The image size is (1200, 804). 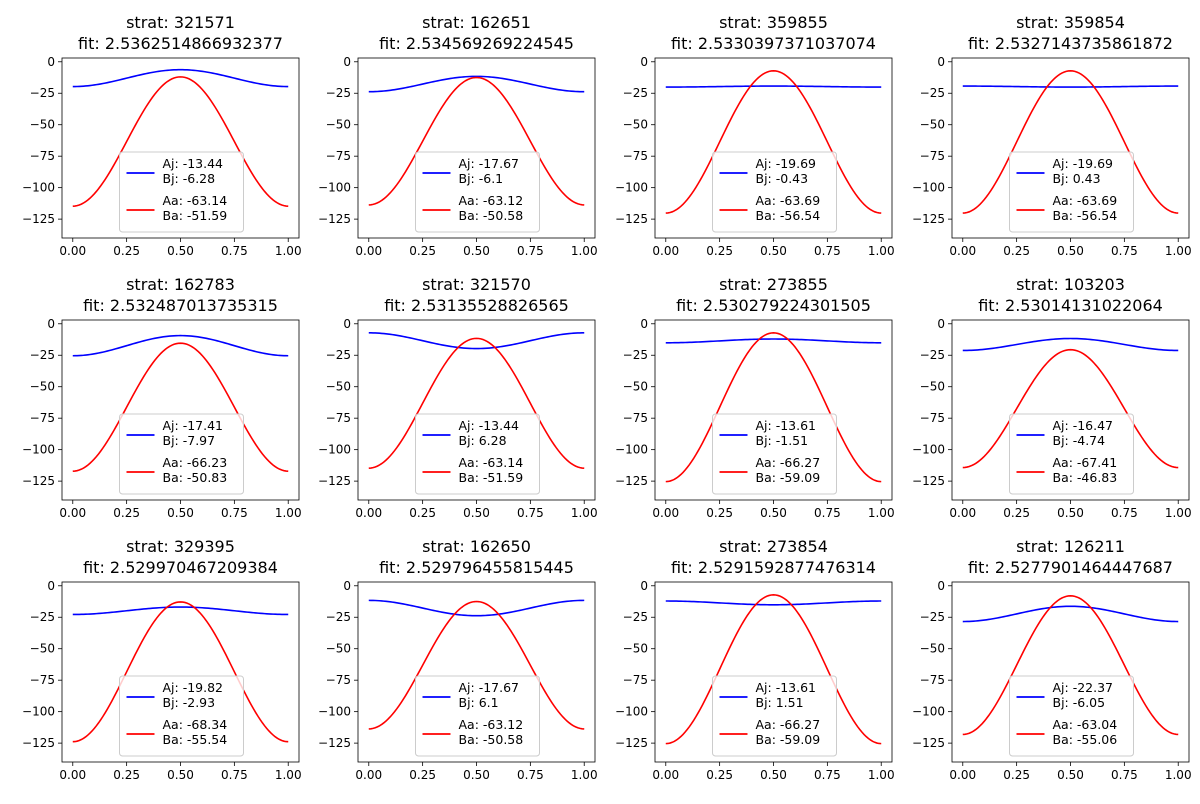 What do you see at coordinates (489, 163) in the screenshot?
I see `legend-label: Aj: -17.67` at bounding box center [489, 163].